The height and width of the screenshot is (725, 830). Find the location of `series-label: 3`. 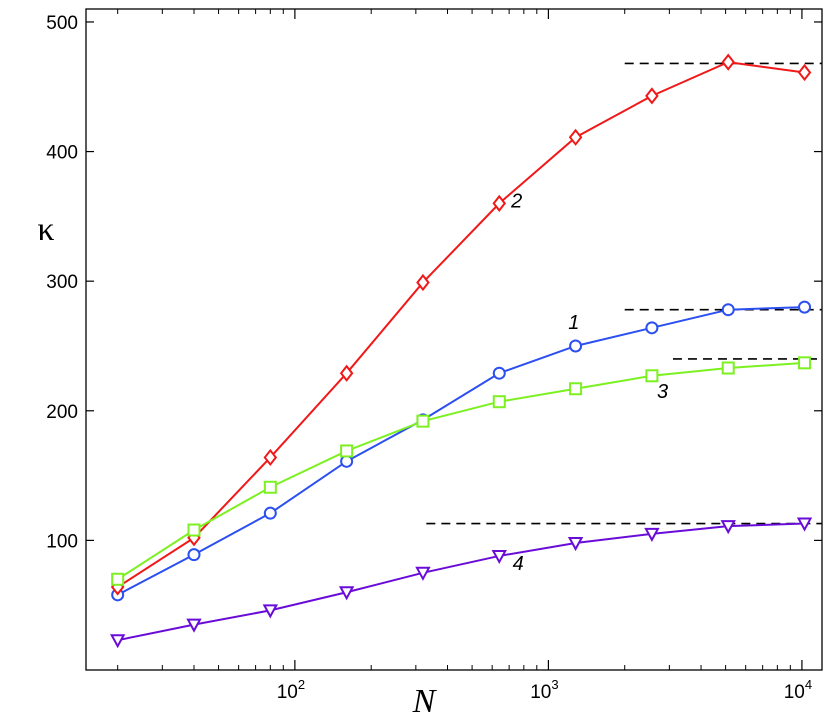

series-label: 3 is located at coordinates (662, 392).